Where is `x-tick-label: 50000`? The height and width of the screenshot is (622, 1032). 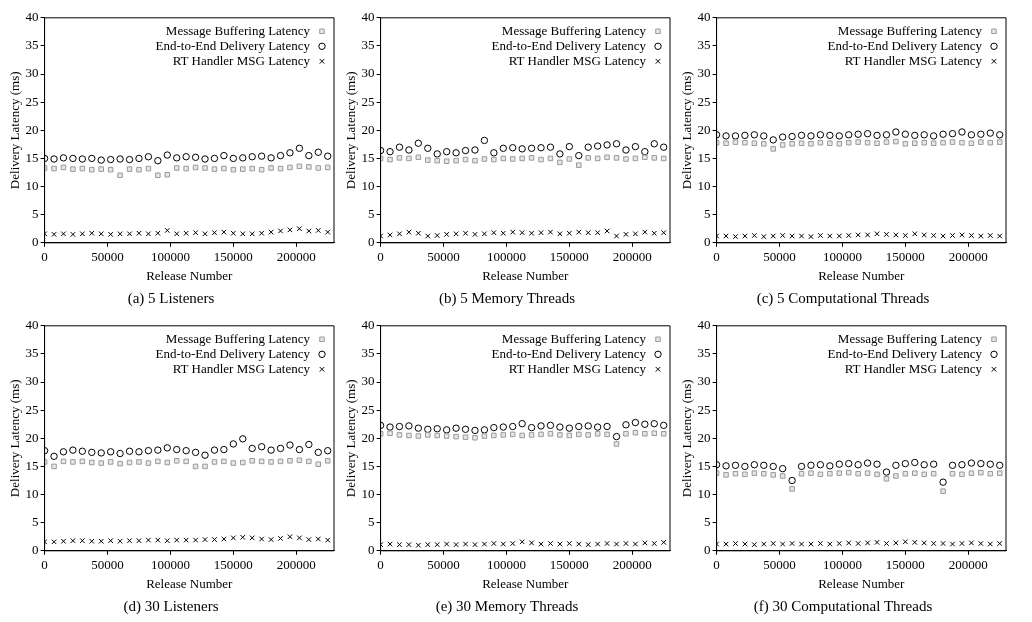
x-tick-label: 50000 is located at coordinates (443, 565).